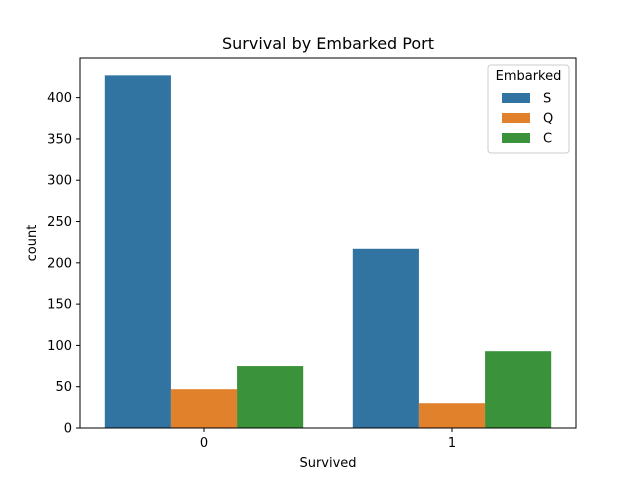  Describe the element at coordinates (529, 76) in the screenshot. I see `legend-title: Embarked` at that location.